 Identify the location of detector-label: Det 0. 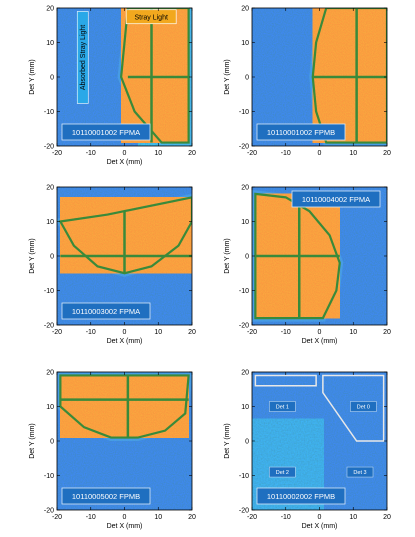
(363, 408).